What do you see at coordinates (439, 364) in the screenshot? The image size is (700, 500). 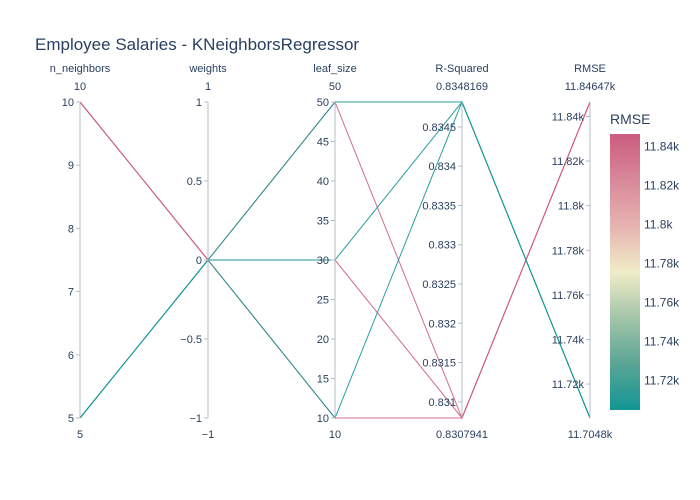 I see `axis-tick-label: 0.8315` at bounding box center [439, 364].